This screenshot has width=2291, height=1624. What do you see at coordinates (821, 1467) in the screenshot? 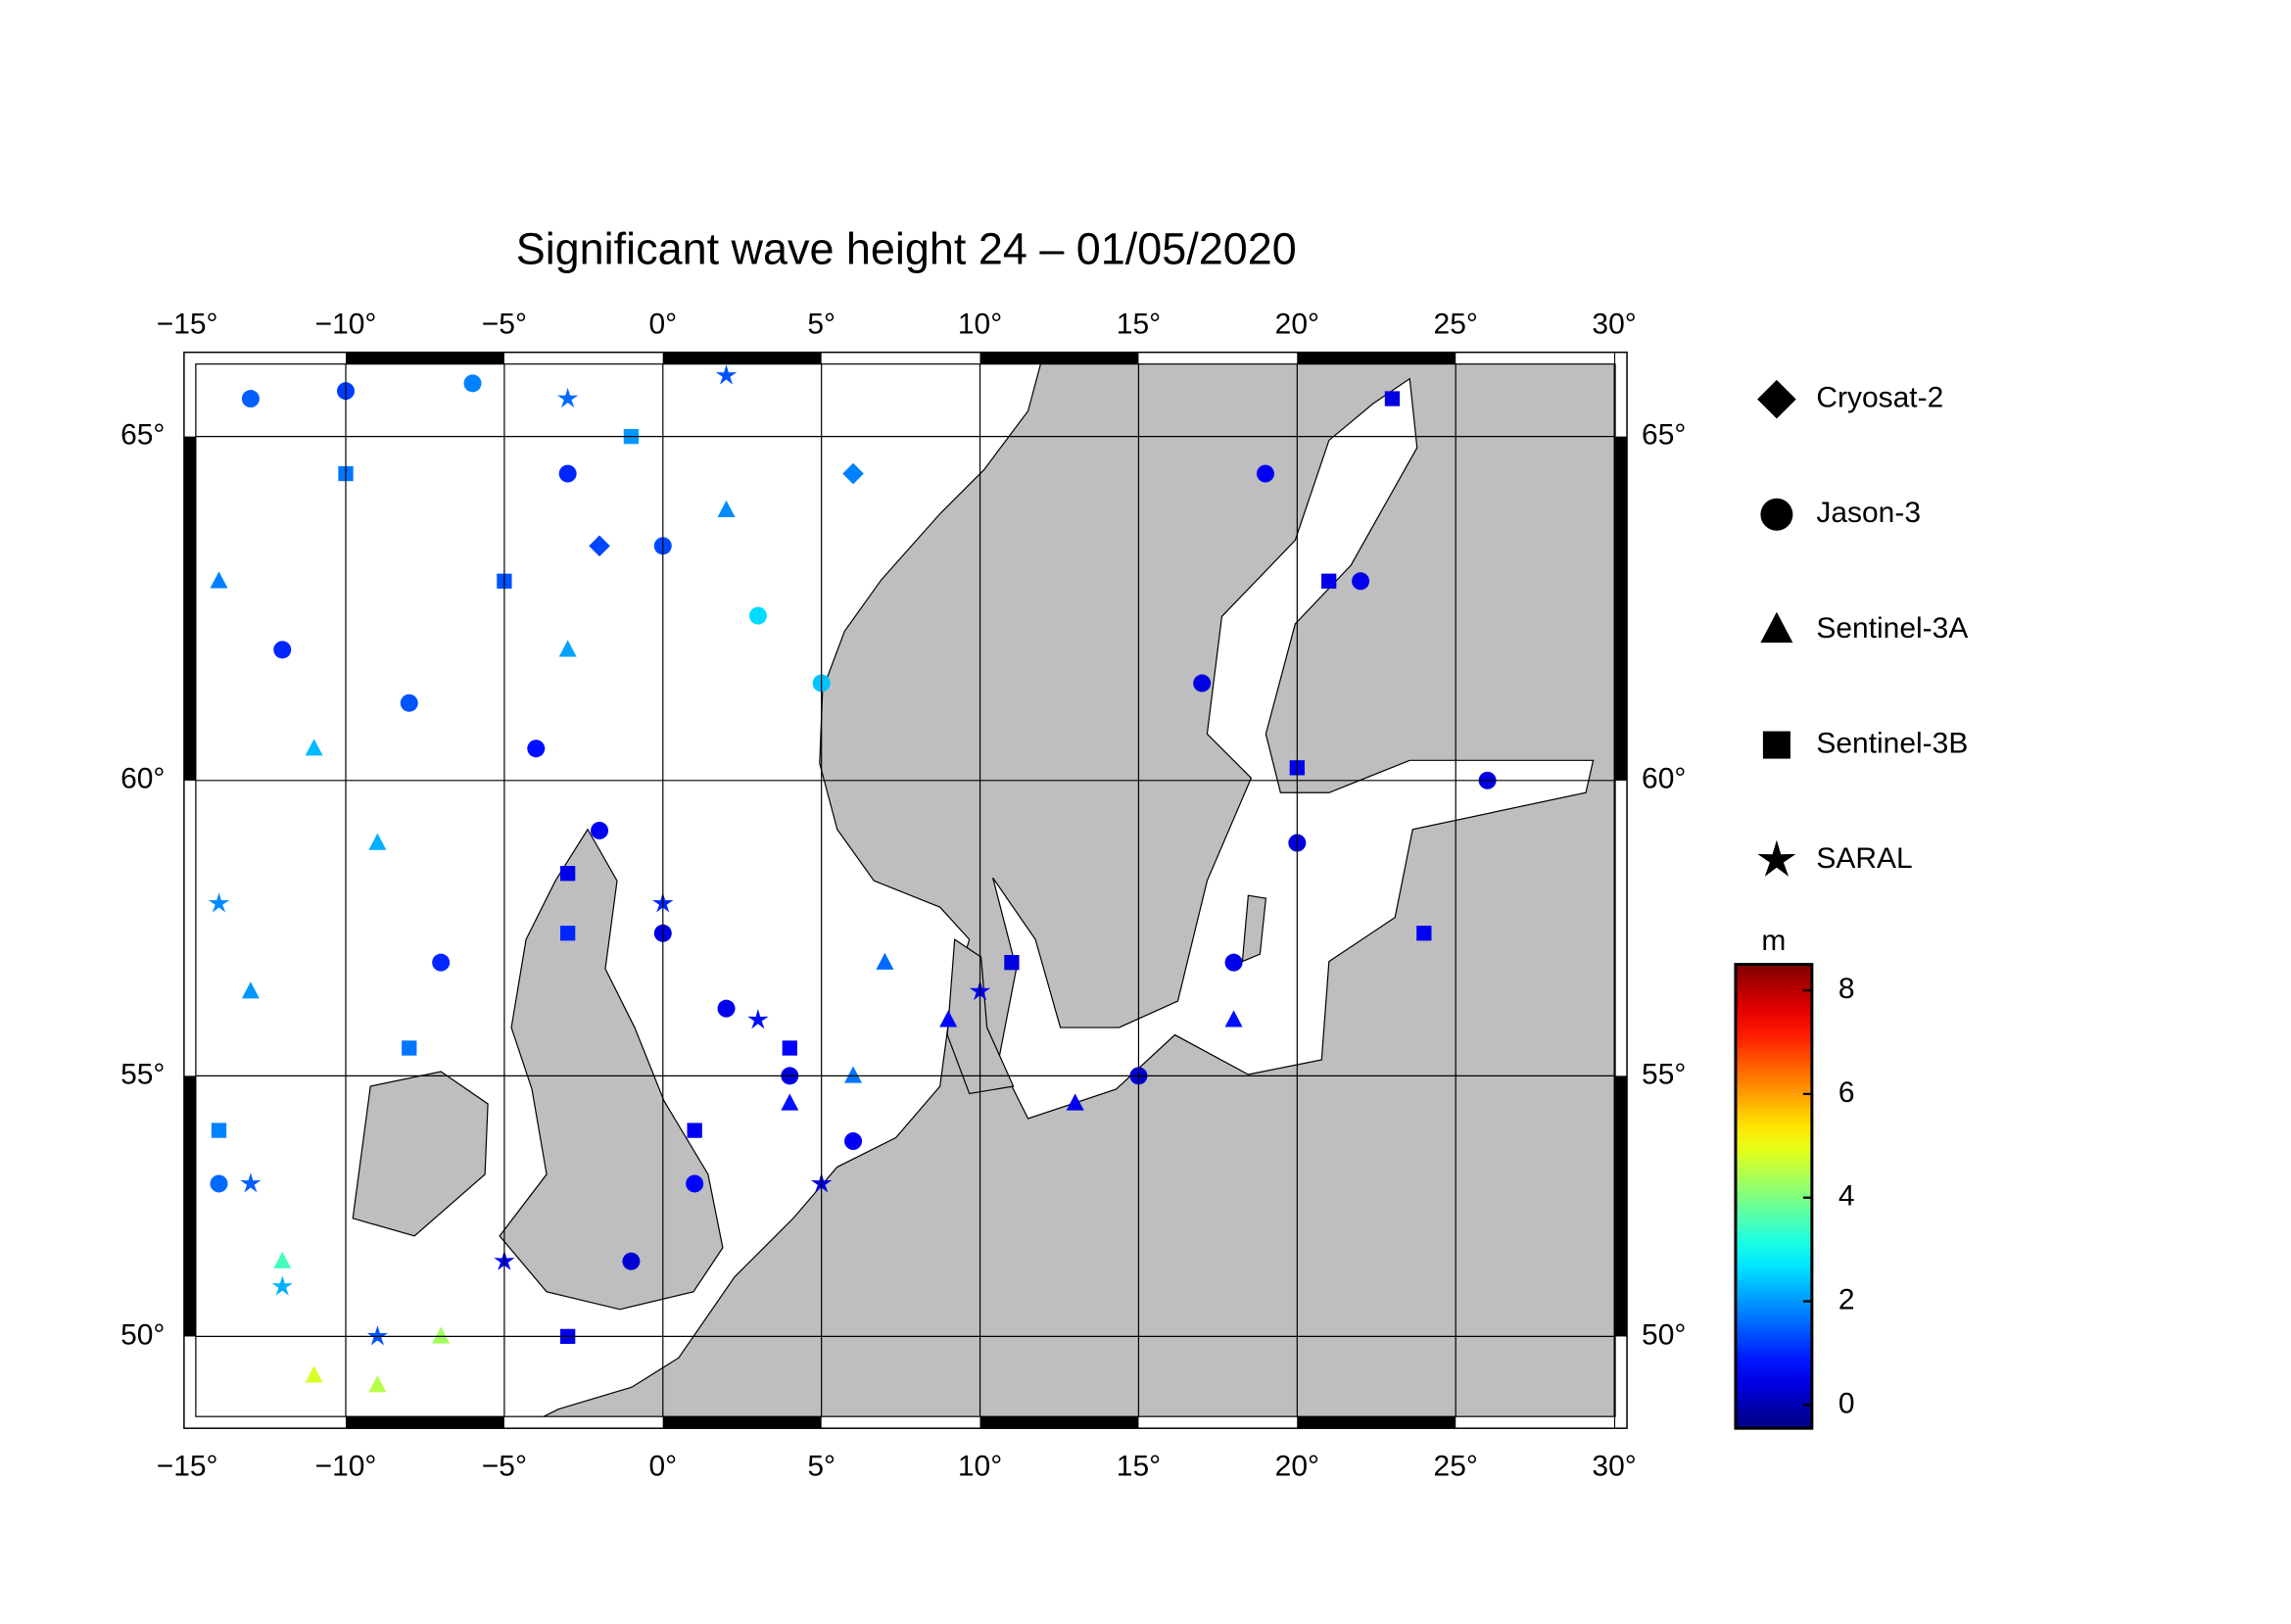
I see `x-tick-label: 5°` at bounding box center [821, 1467].